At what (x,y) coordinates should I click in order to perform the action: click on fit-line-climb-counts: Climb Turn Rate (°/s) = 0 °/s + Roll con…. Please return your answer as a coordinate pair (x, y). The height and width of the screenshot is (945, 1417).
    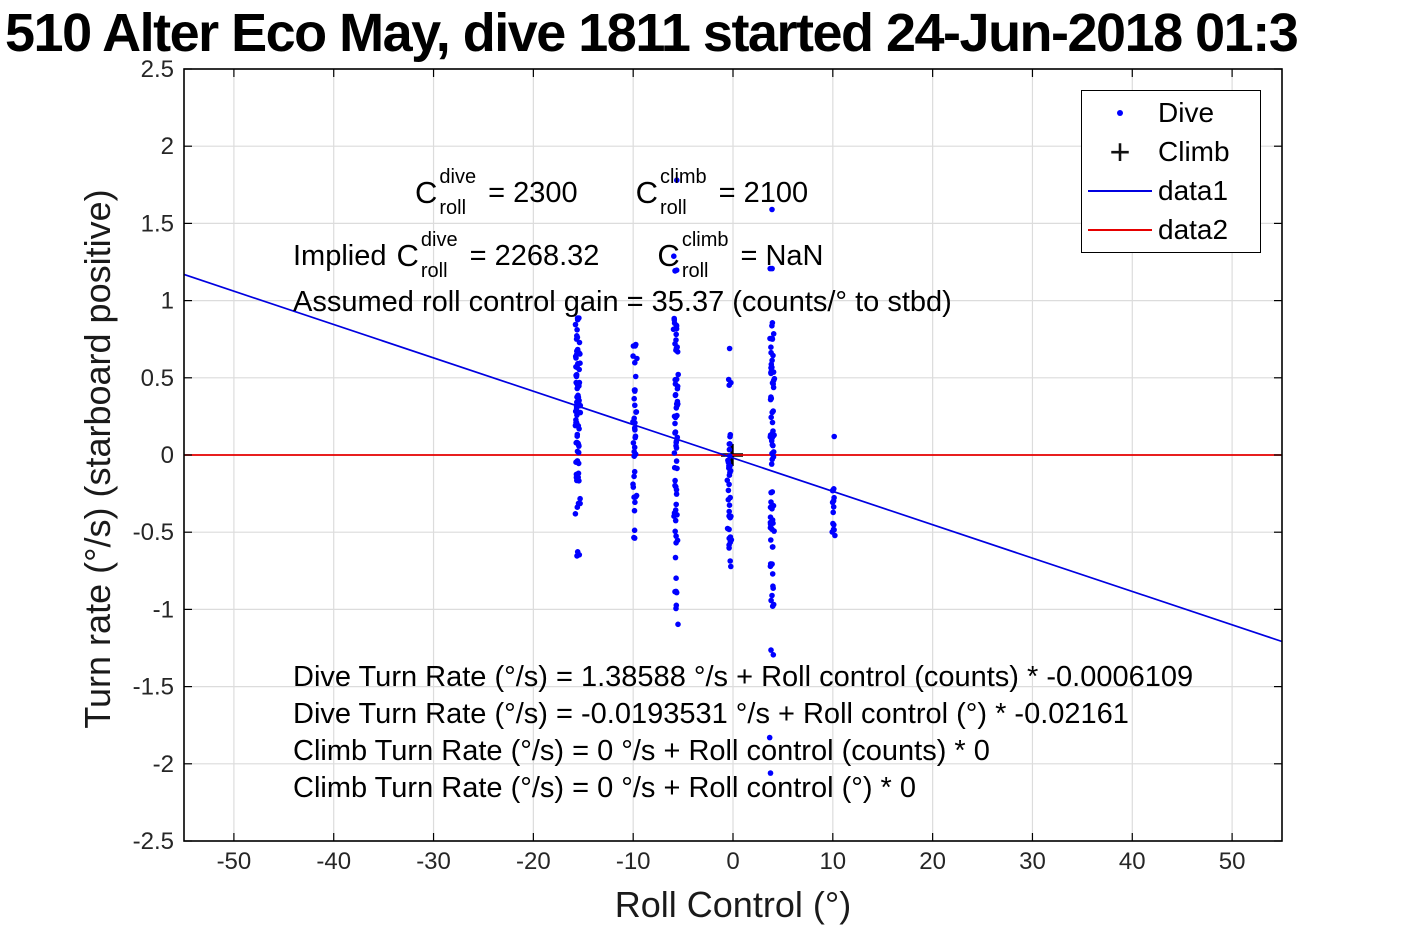
    Looking at the image, I should click on (641, 751).